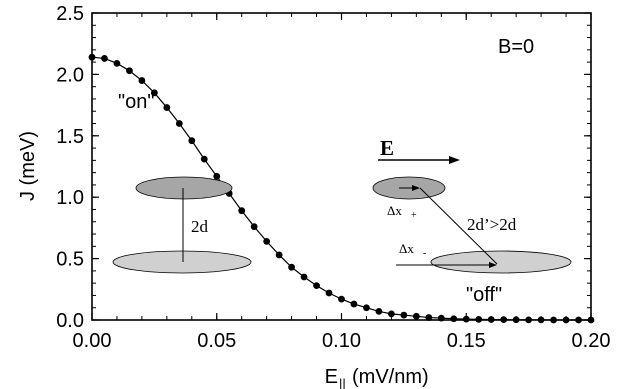 Image resolution: width=628 pixels, height=389 pixels. I want to click on y-tick-label: 1.0, so click(70, 198).